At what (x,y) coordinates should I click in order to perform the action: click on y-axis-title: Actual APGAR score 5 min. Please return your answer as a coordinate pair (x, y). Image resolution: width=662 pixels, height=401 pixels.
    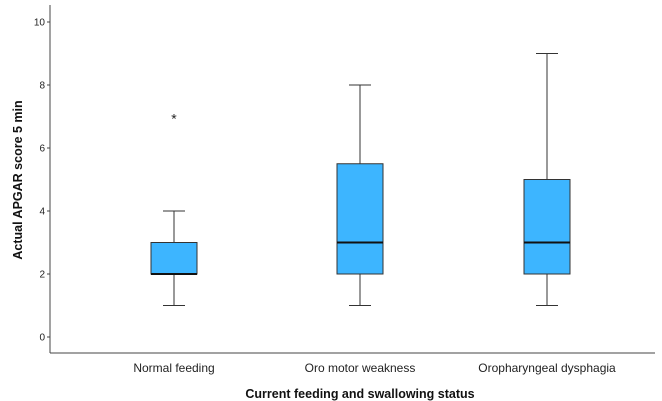
    Looking at the image, I should click on (18, 179).